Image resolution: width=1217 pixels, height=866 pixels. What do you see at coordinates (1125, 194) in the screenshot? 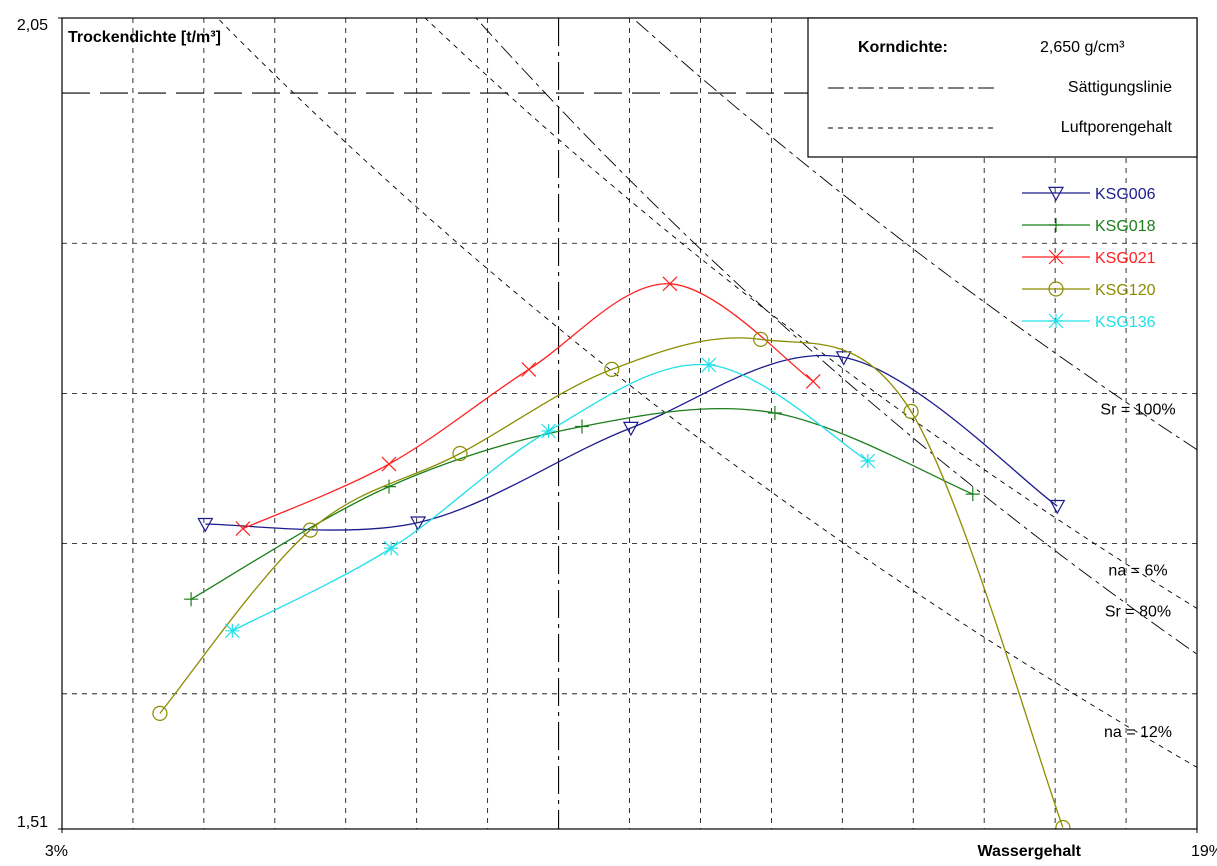
I see `legend-label: KSG006` at bounding box center [1125, 194].